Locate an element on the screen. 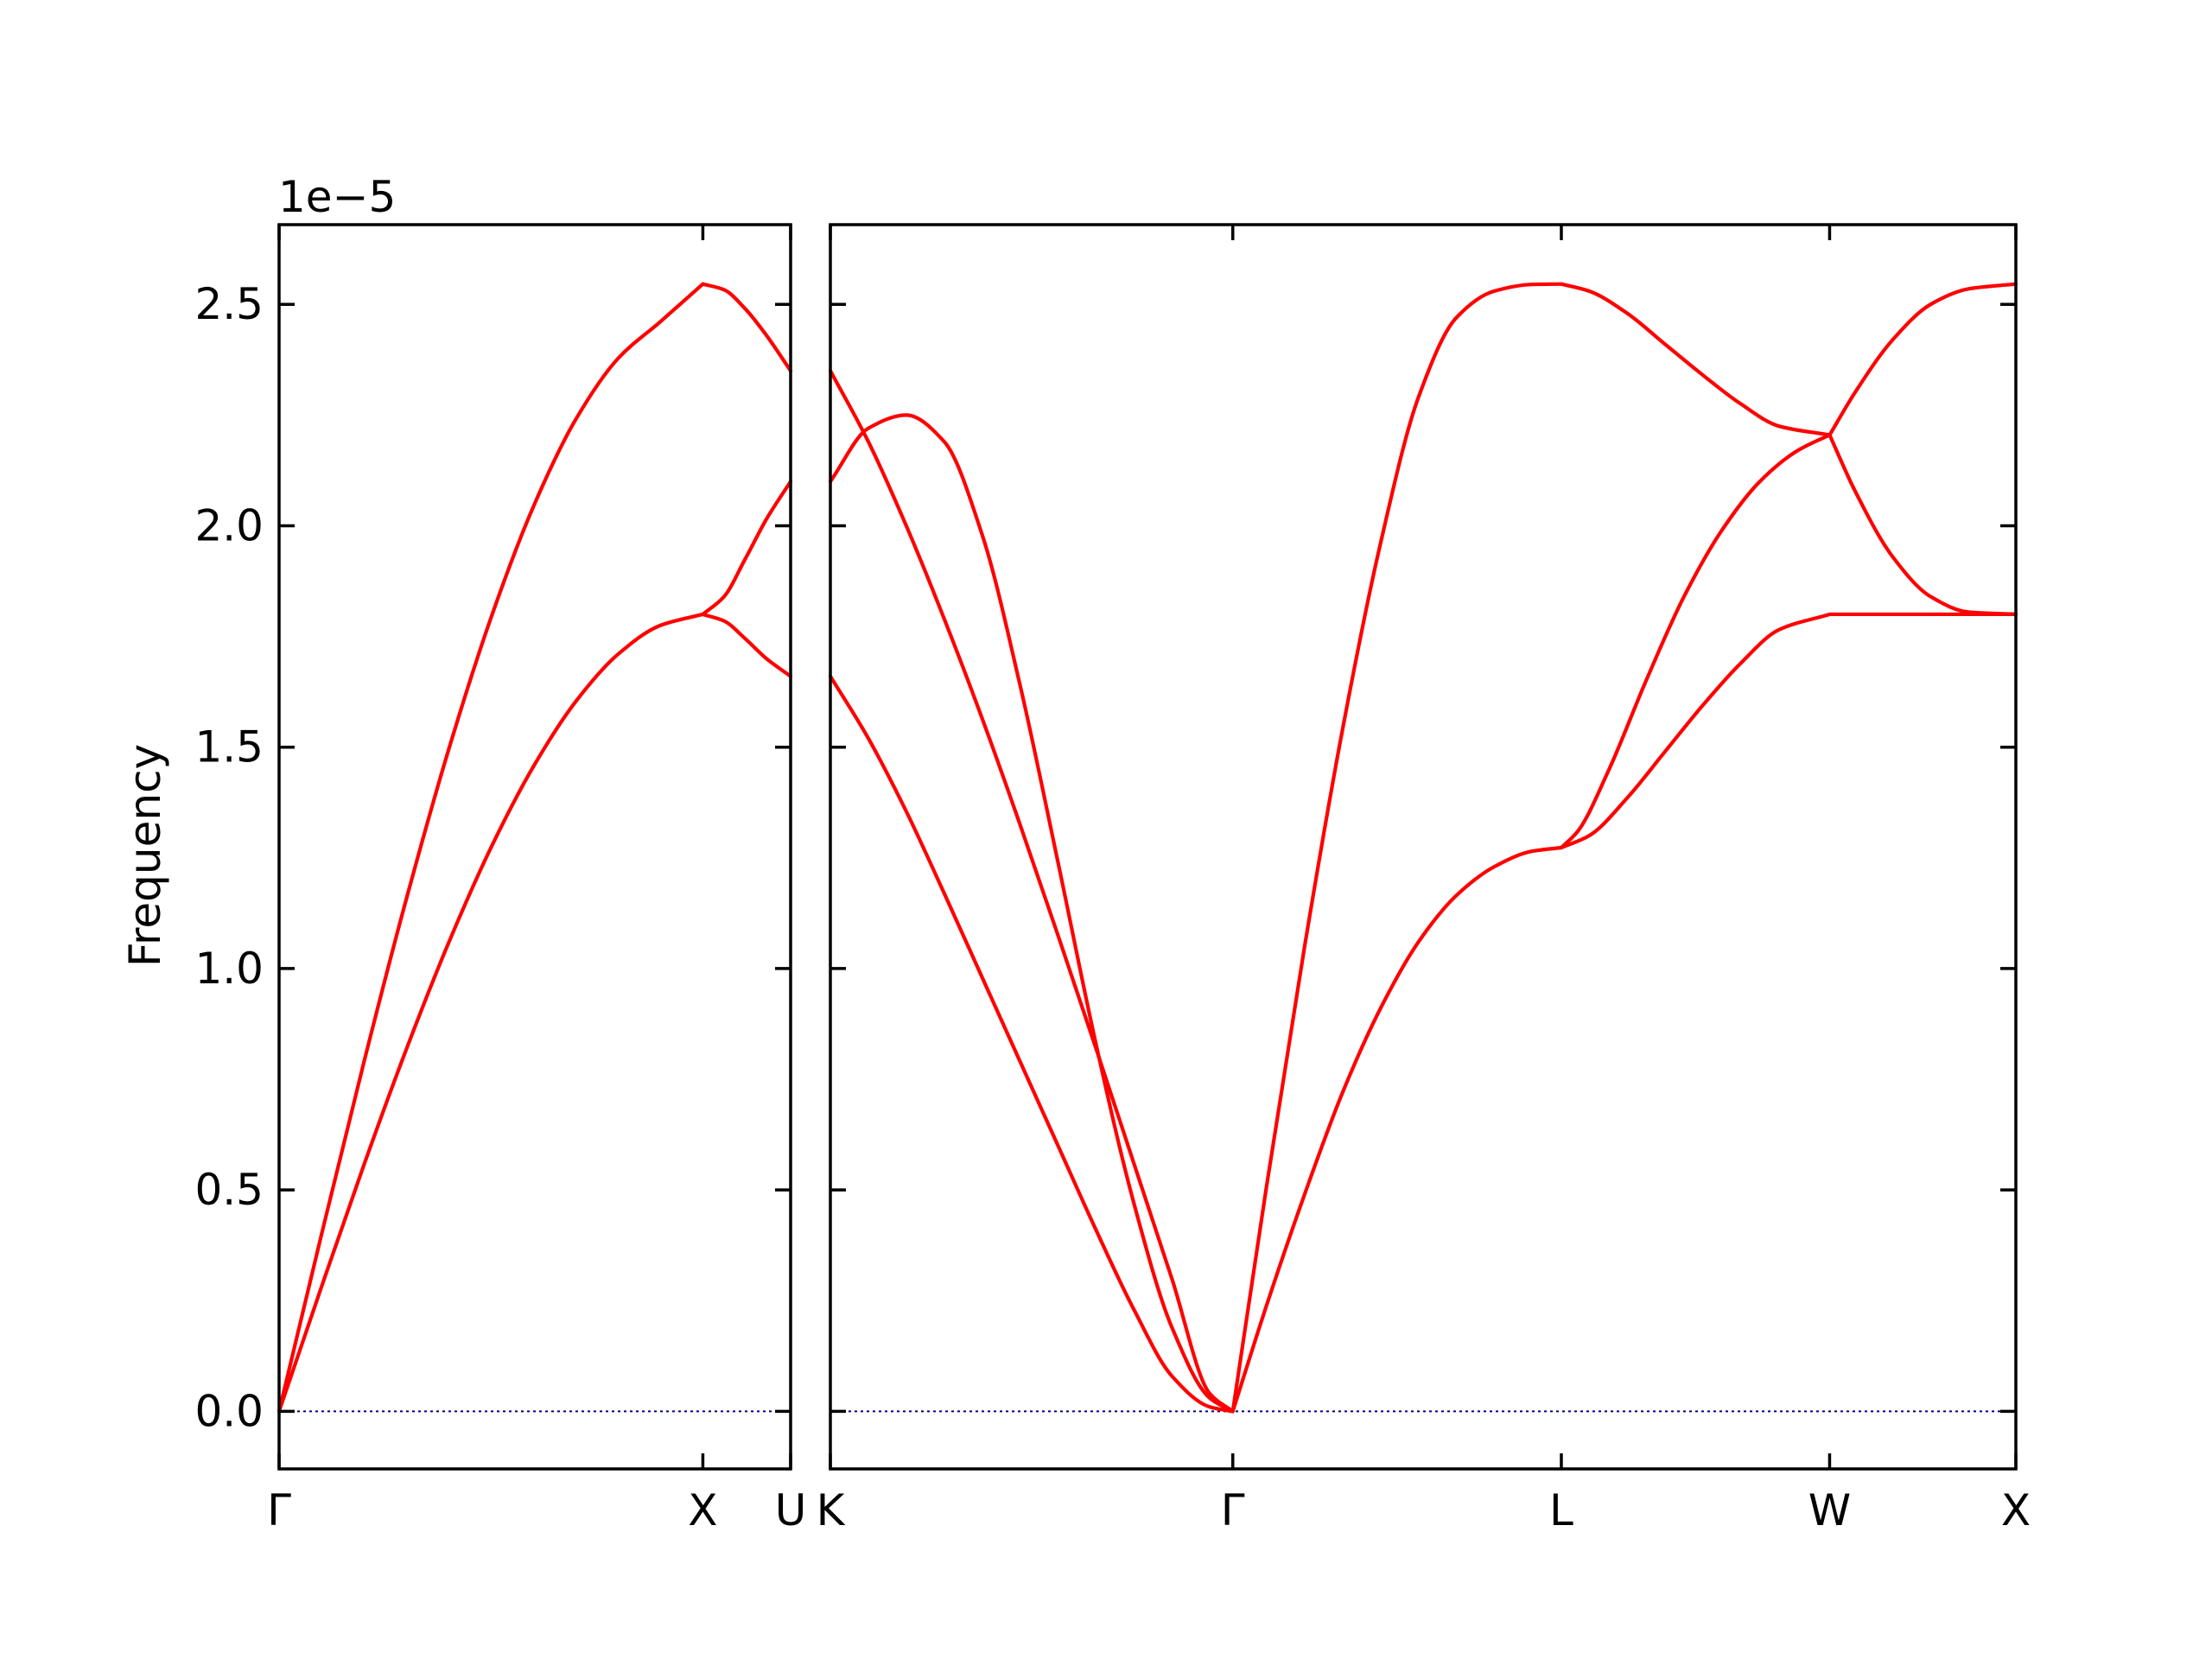 This screenshot has width=2212, height=1659. band-line-right-seg2-b0 is located at coordinates (1695, 359).